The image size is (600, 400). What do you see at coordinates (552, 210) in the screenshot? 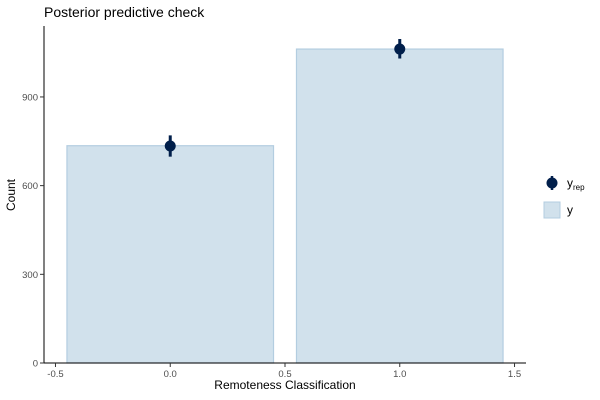
I see `legend-y-swatch` at bounding box center [552, 210].